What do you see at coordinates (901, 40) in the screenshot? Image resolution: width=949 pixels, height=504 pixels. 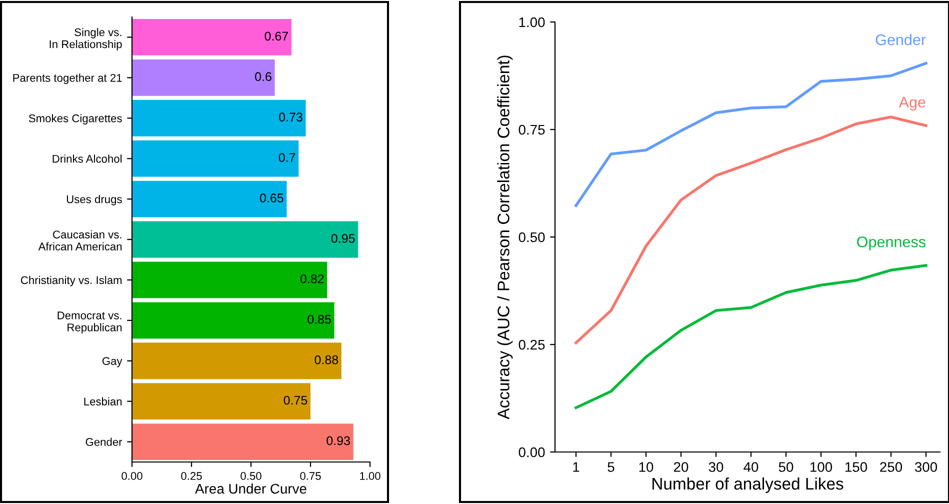 I see `series-label: Gender` at bounding box center [901, 40].